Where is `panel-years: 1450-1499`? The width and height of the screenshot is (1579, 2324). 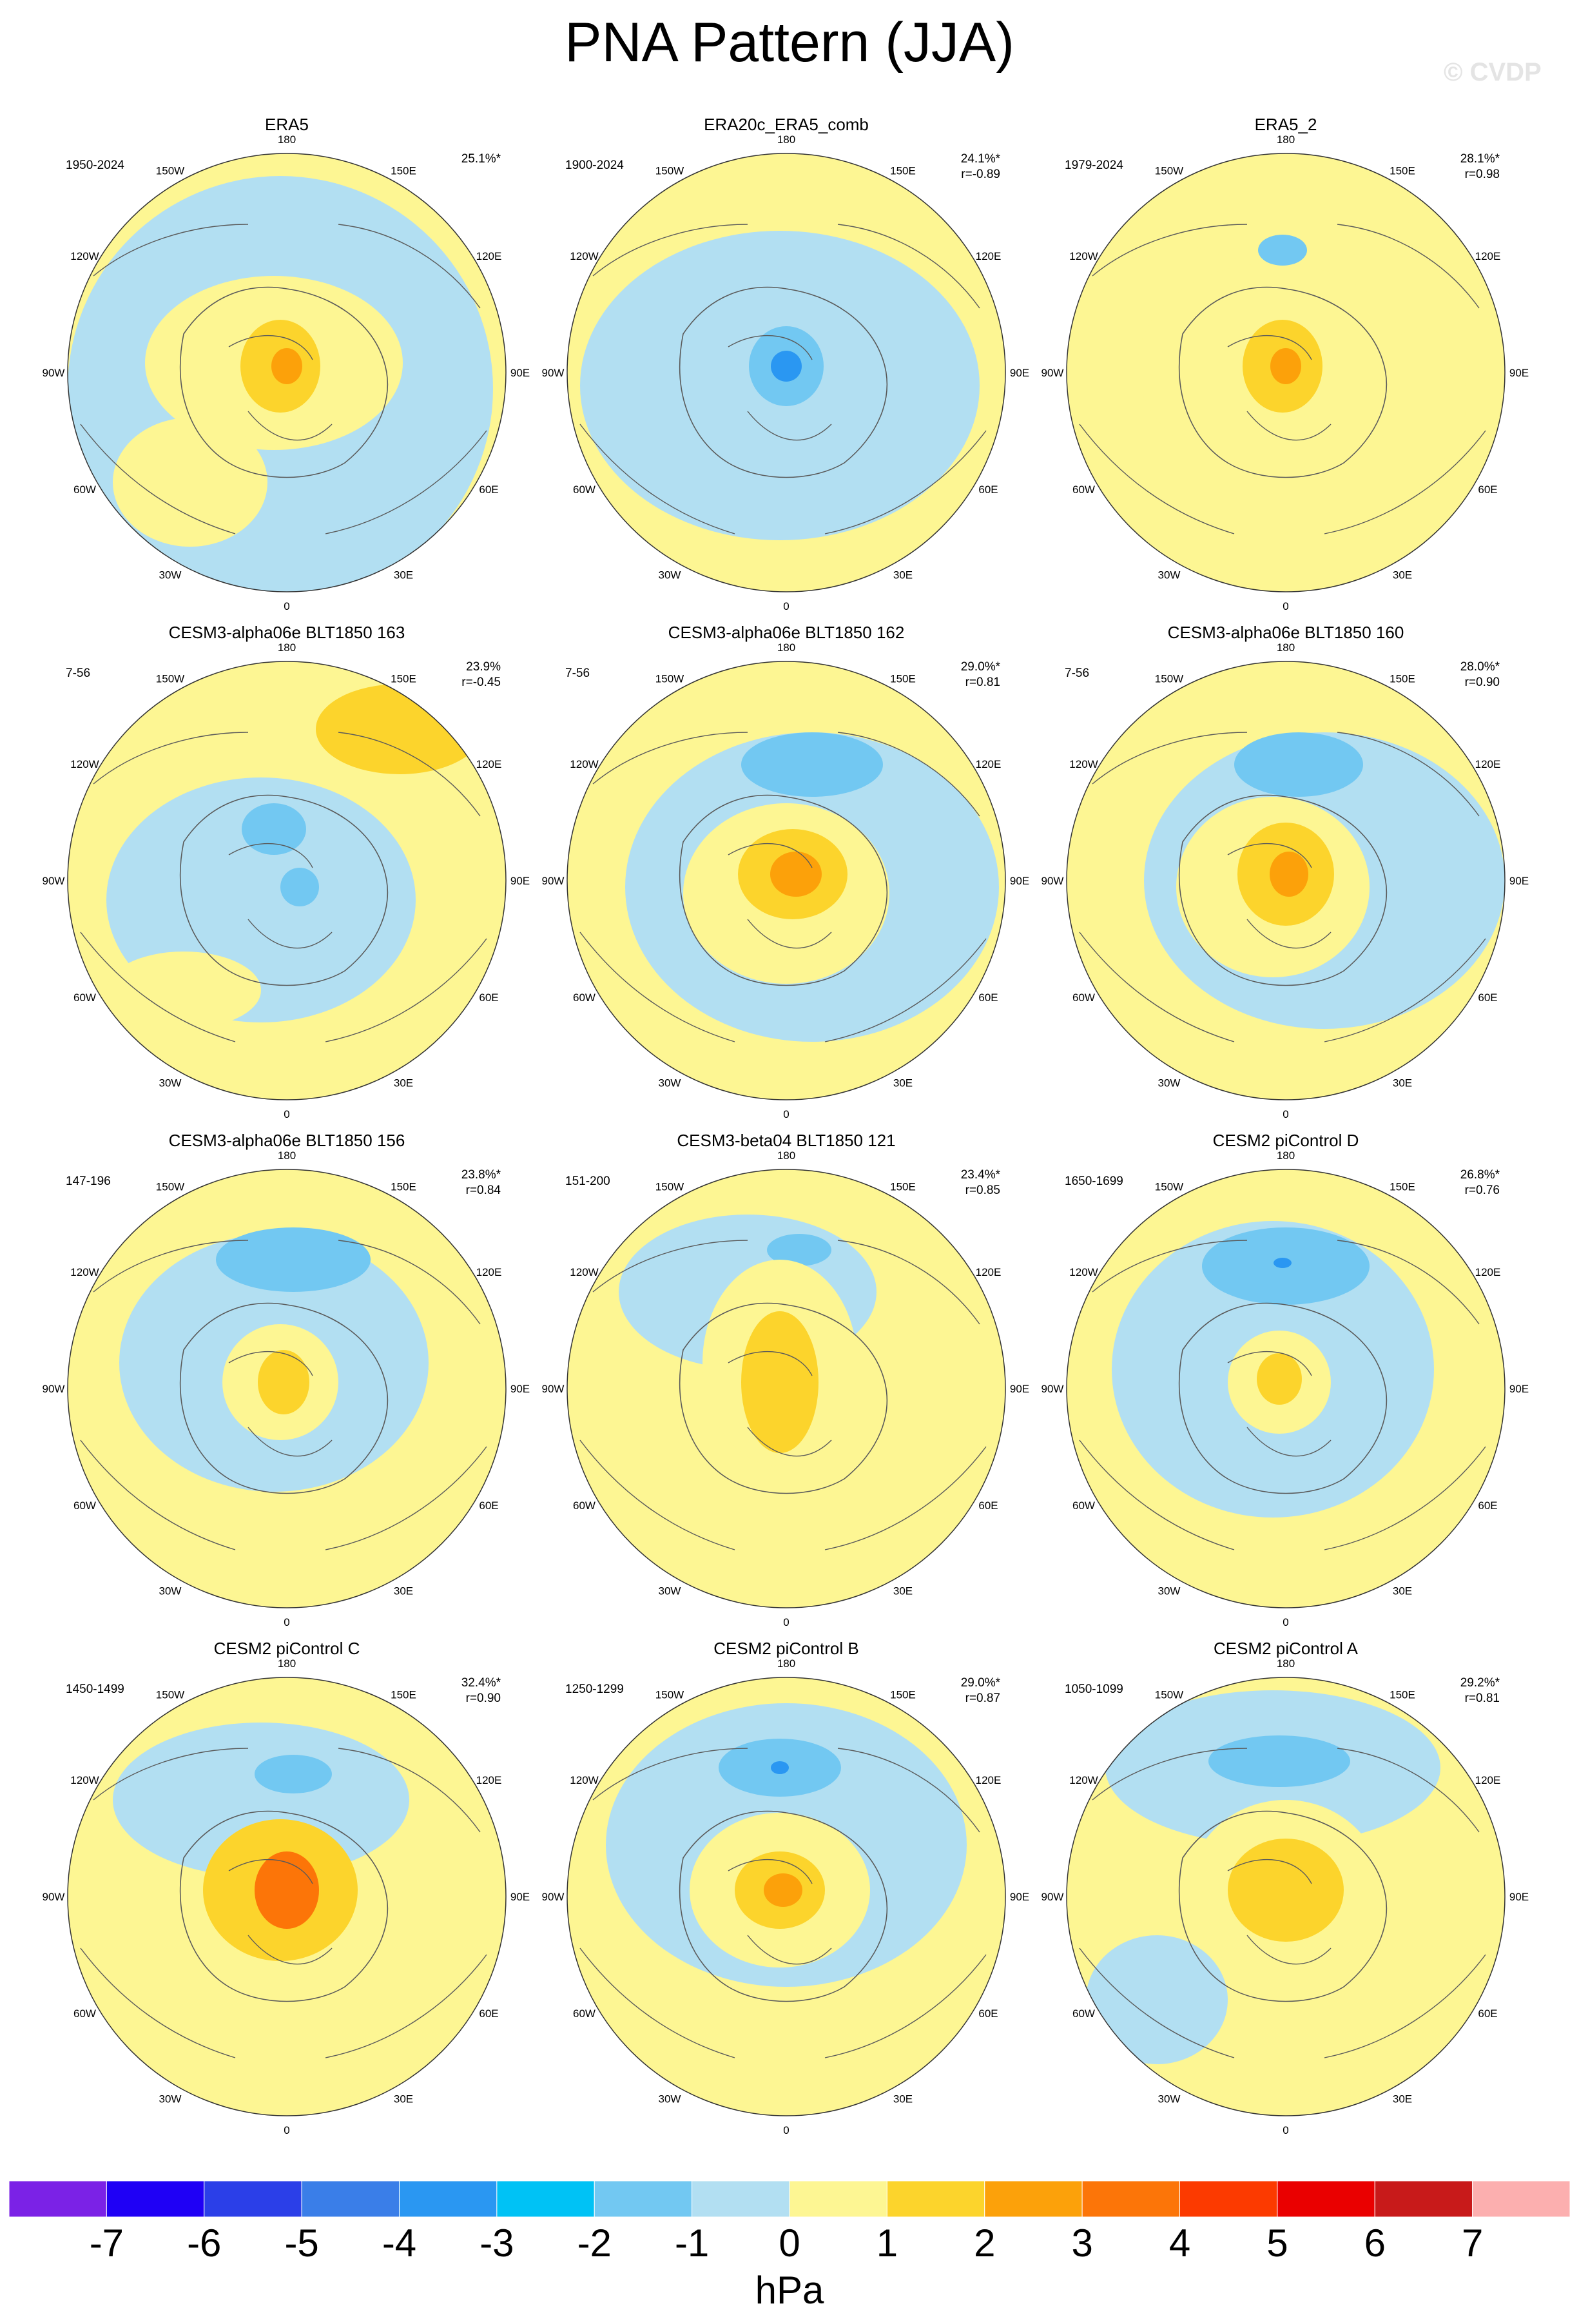 panel-years: 1450-1499 is located at coordinates (95, 1690).